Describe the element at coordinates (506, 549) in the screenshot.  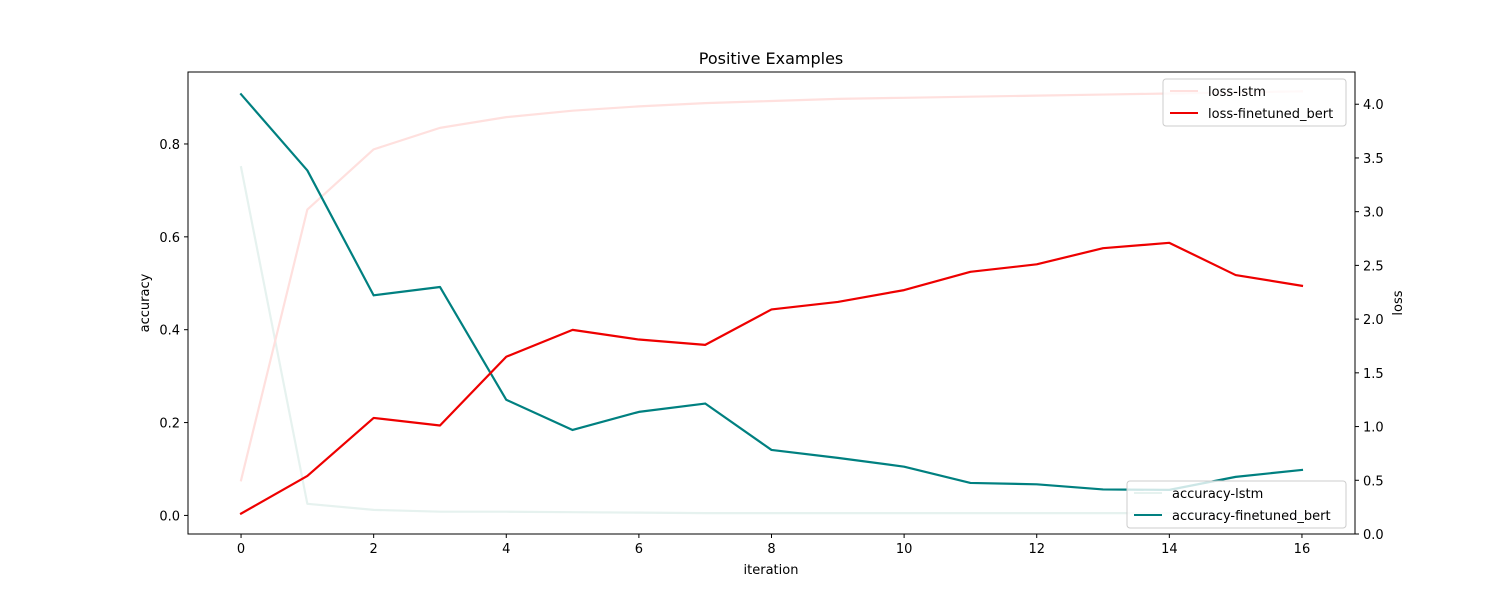
I see `x-tick-label: 4` at that location.